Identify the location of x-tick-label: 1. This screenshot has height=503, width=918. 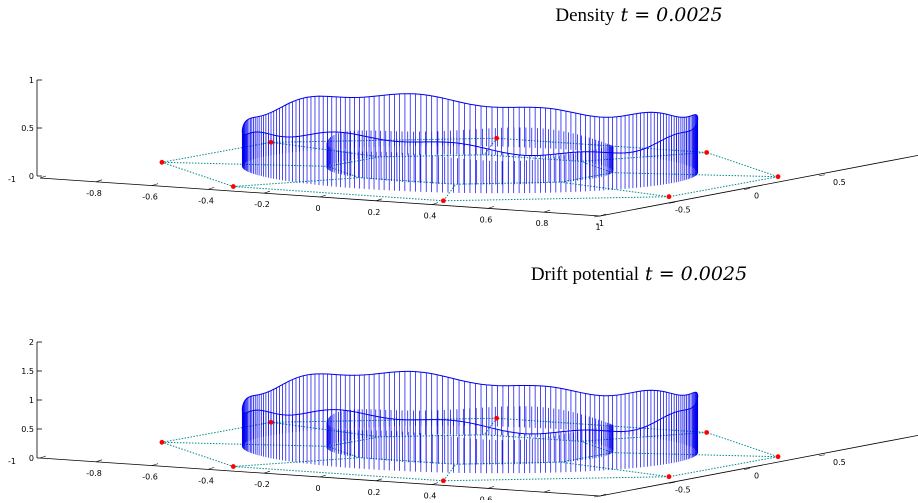
(597, 226).